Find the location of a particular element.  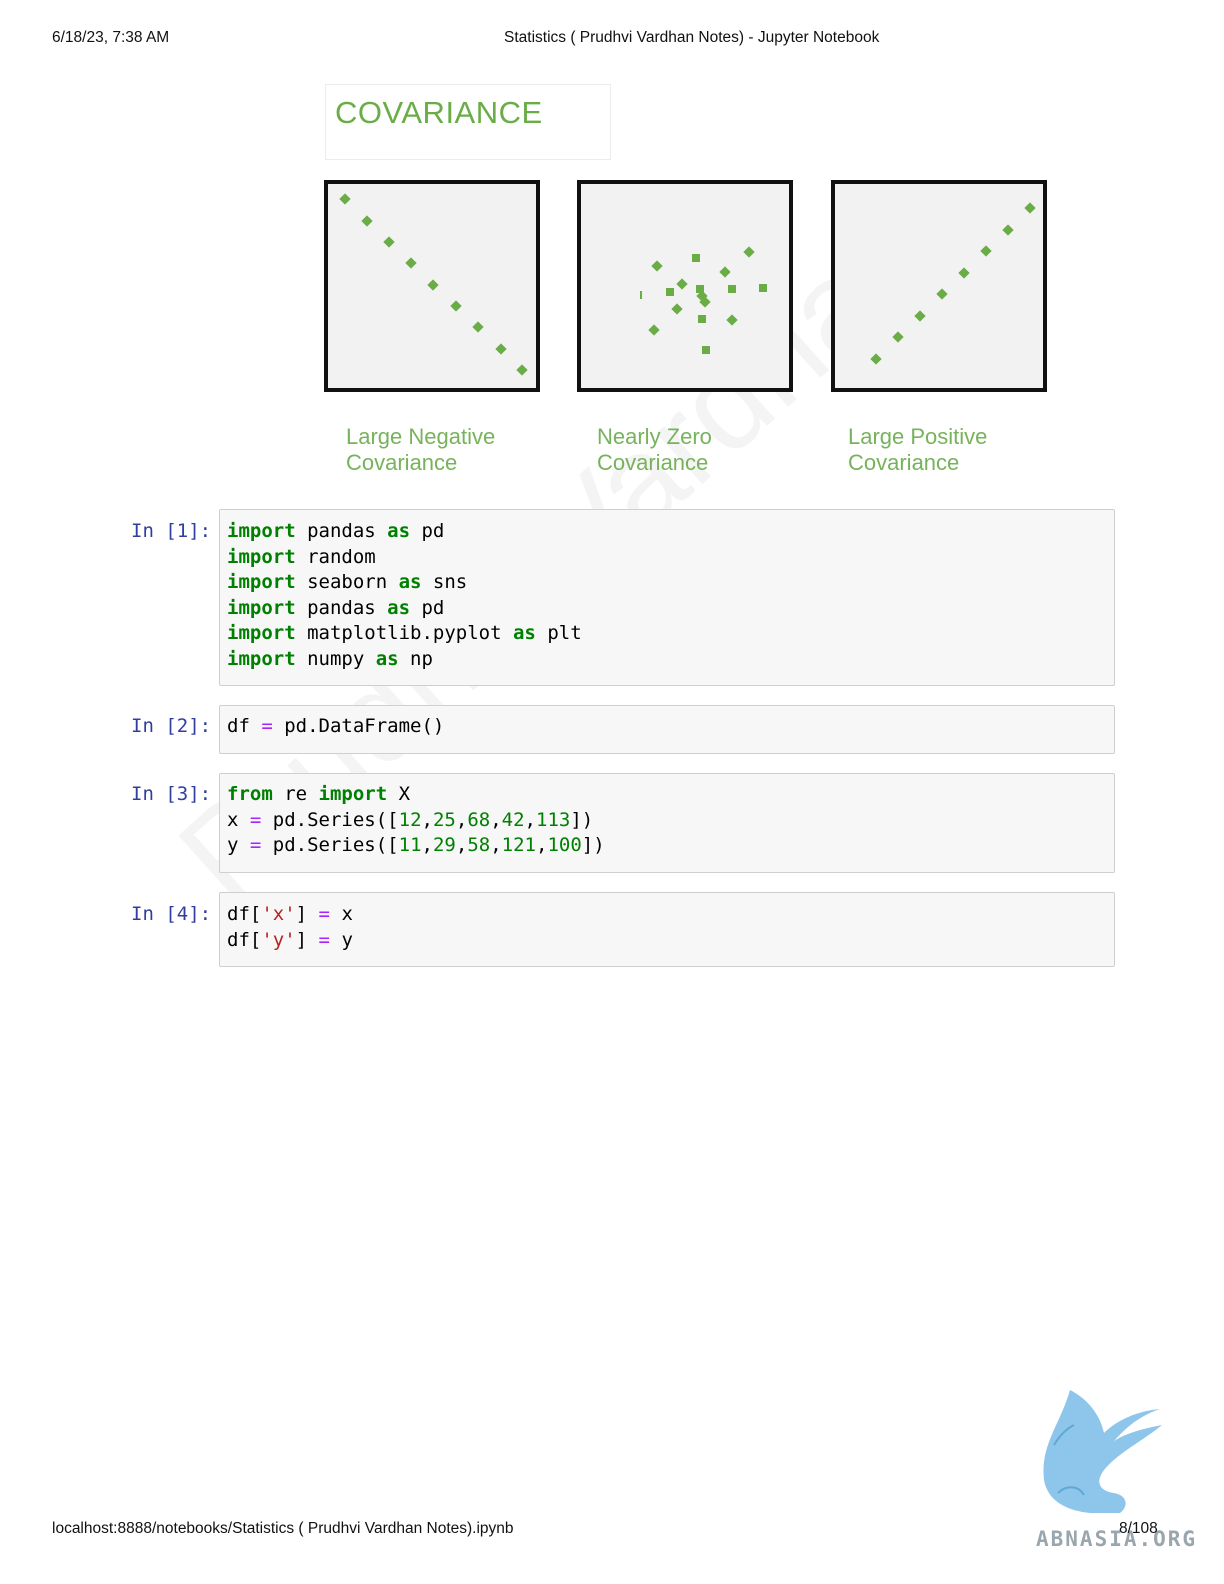

code-token: 42 is located at coordinates (513, 819).